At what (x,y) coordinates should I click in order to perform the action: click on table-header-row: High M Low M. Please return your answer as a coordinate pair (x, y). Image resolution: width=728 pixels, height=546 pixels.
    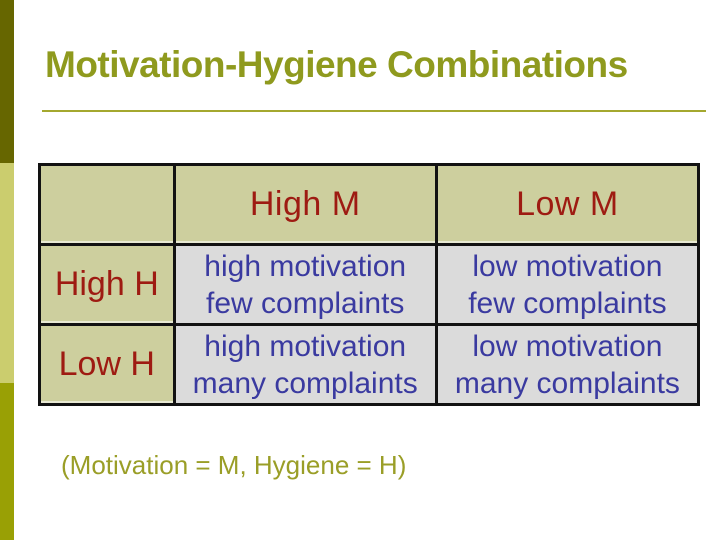
    Looking at the image, I should click on (369, 204).